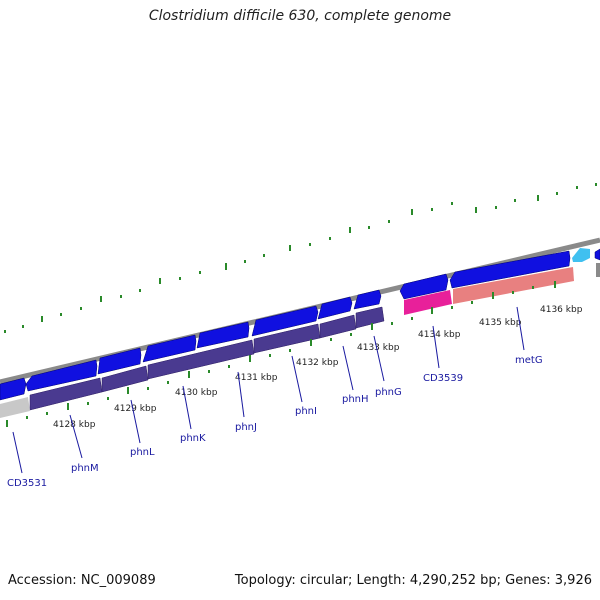 The height and width of the screenshot is (600, 600). Describe the element at coordinates (15, 407) in the screenshot. I see `gray-feature` at that location.